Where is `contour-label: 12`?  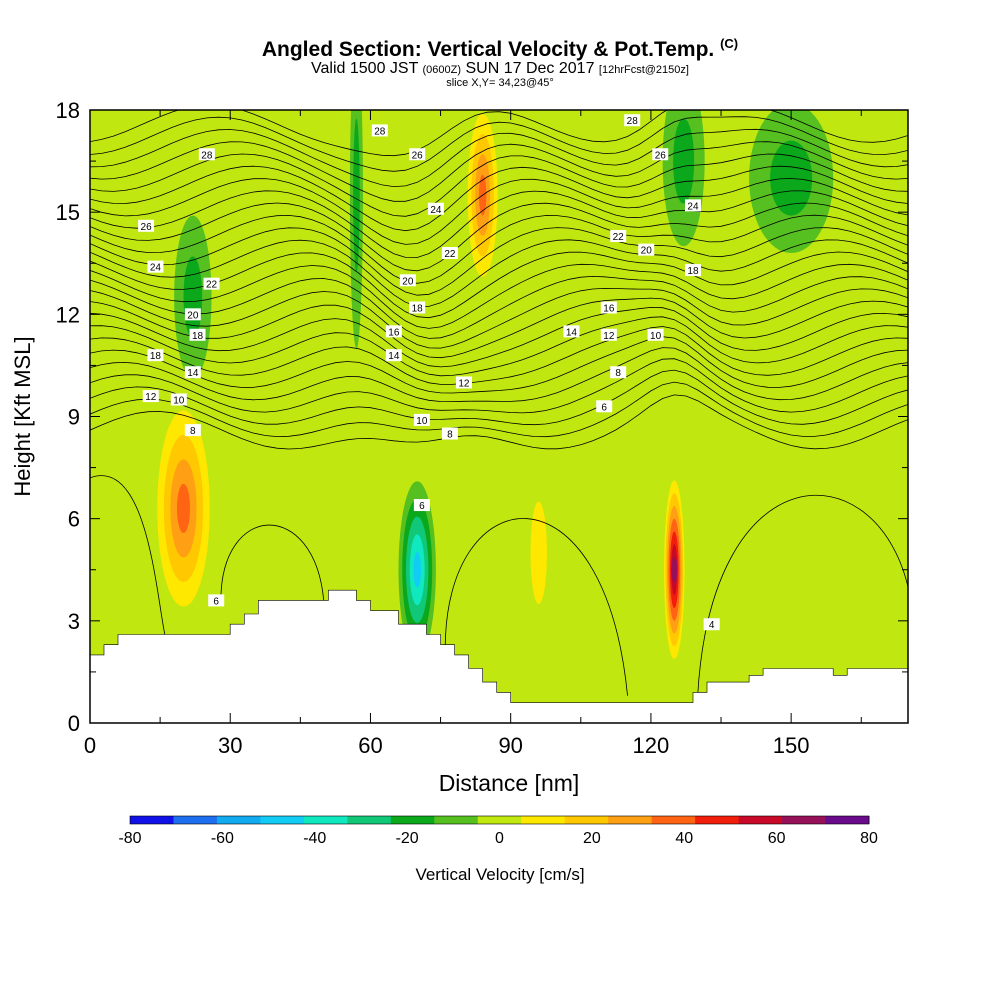 contour-label: 12 is located at coordinates (463, 382).